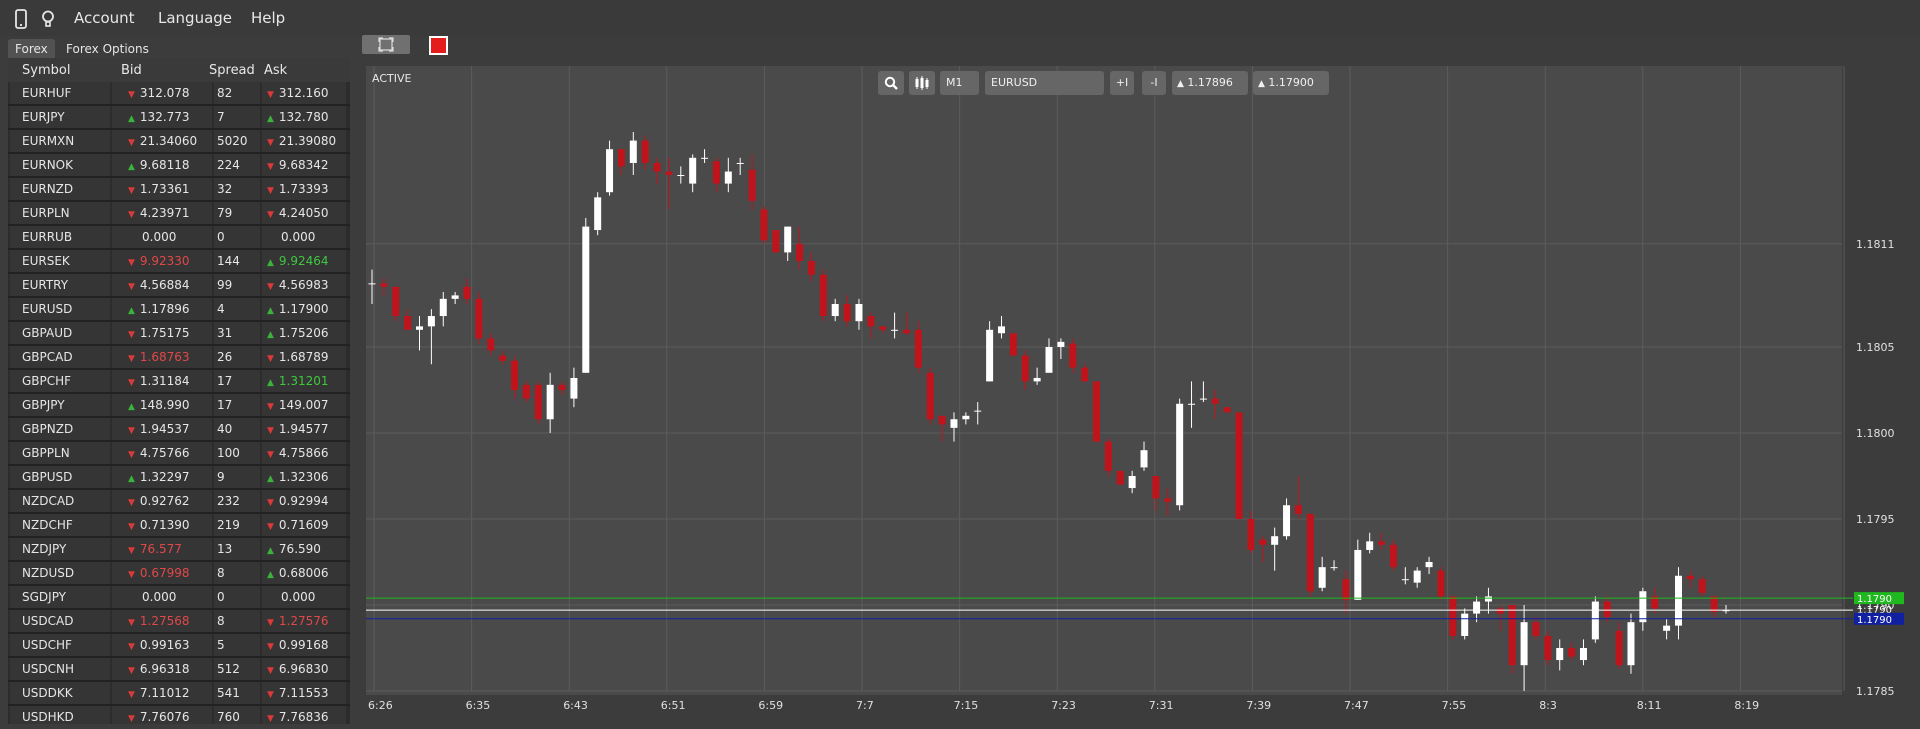  What do you see at coordinates (179, 381) in the screenshot?
I see `table-row: GBPCHF ▼ 1.31184 17 ▲ 1.31201` at bounding box center [179, 381].